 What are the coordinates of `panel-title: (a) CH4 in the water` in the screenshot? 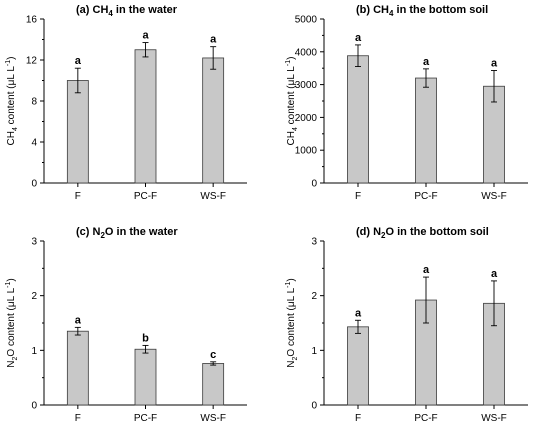 It's located at (127, 11).